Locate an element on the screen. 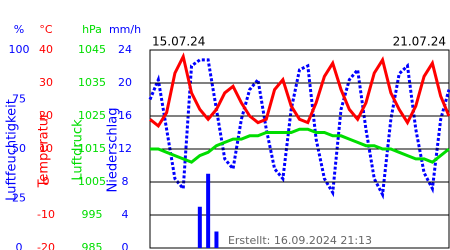 The height and width of the screenshot is (250, 450). y-tick-label: 995 is located at coordinates (92, 214).